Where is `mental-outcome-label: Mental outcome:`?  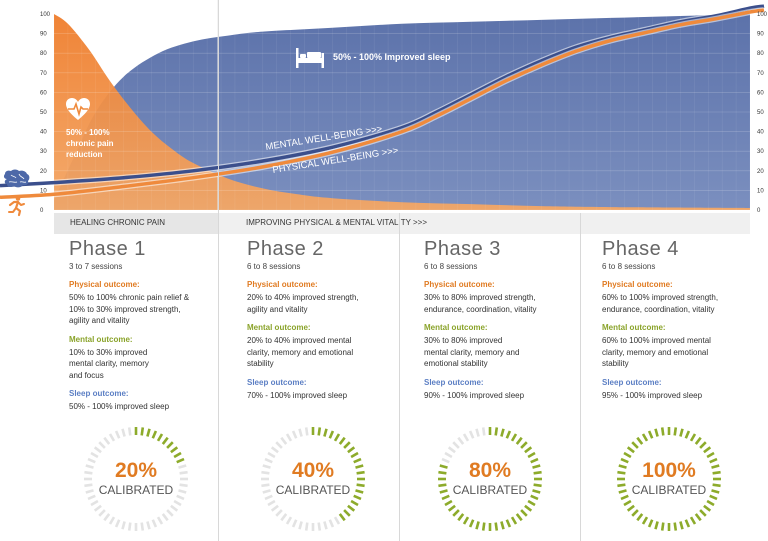 mental-outcome-label: Mental outcome: is located at coordinates (456, 327).